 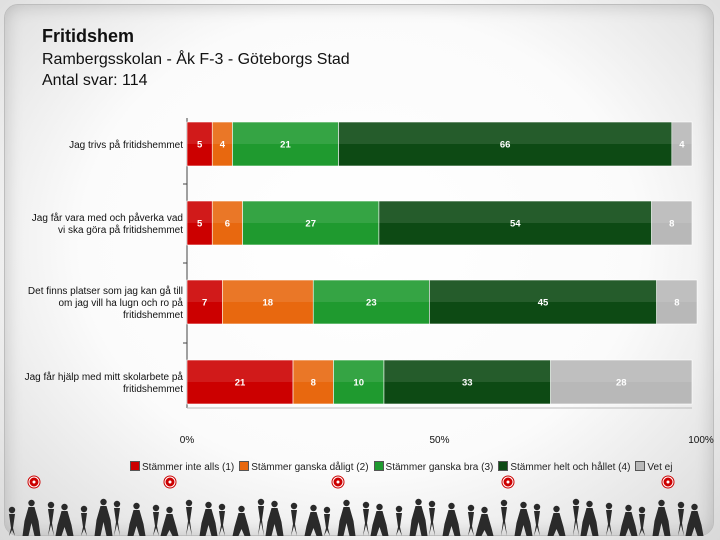 I want to click on data-label: 18, so click(x=268, y=303).